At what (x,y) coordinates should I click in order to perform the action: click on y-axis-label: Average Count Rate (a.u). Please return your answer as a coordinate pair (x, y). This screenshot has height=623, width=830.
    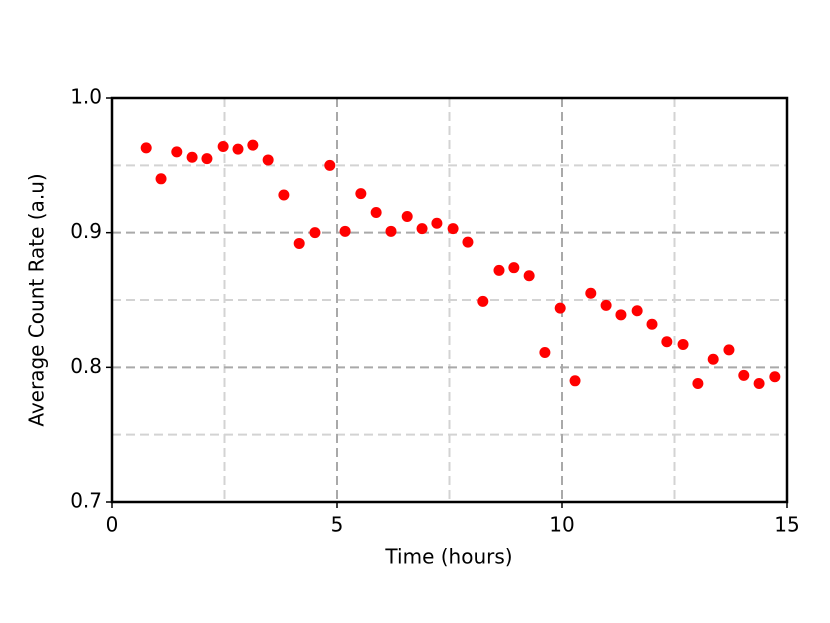
    Looking at the image, I should click on (37, 299).